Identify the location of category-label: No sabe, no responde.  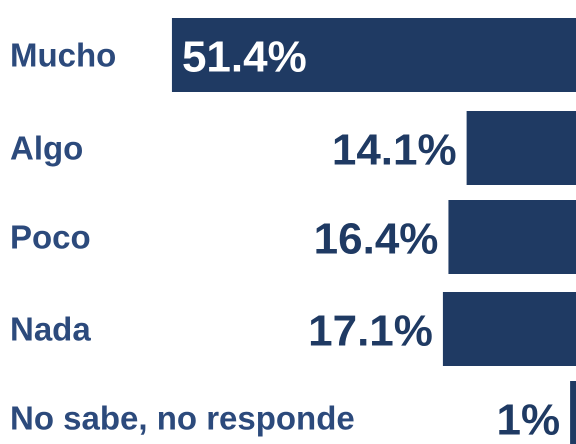
(182, 418).